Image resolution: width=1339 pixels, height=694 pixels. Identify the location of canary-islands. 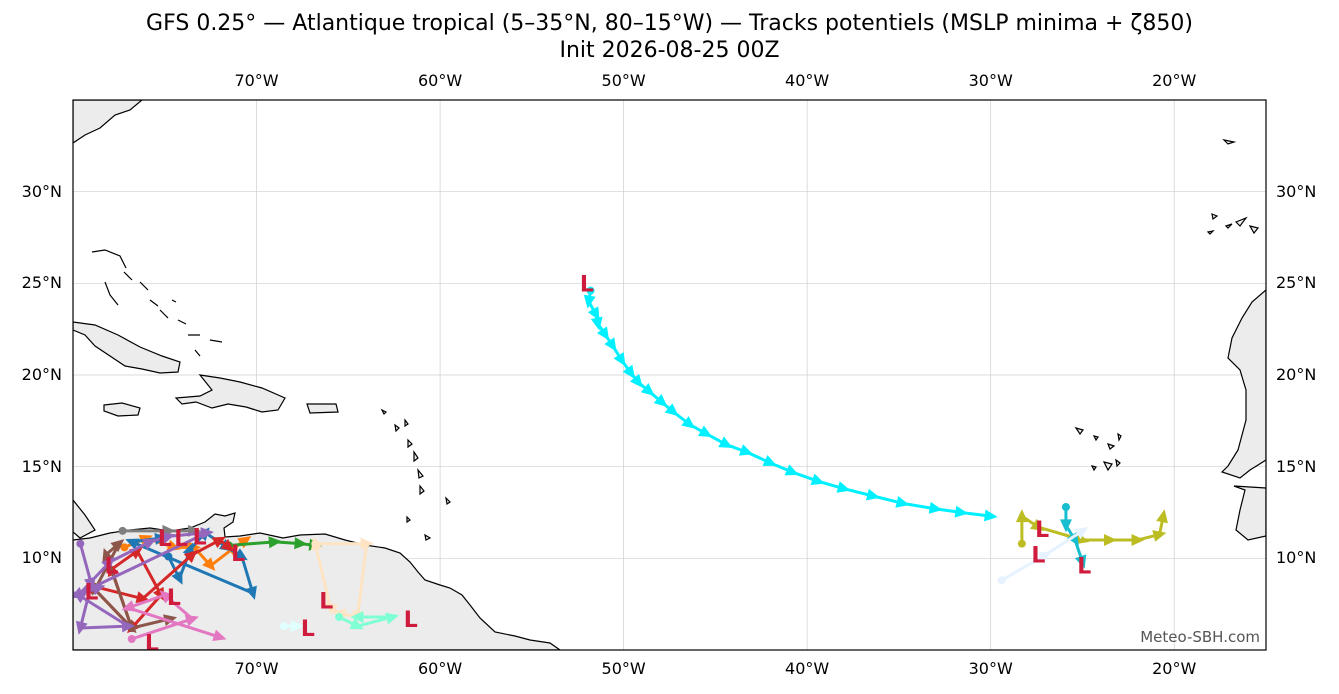
(1233, 187).